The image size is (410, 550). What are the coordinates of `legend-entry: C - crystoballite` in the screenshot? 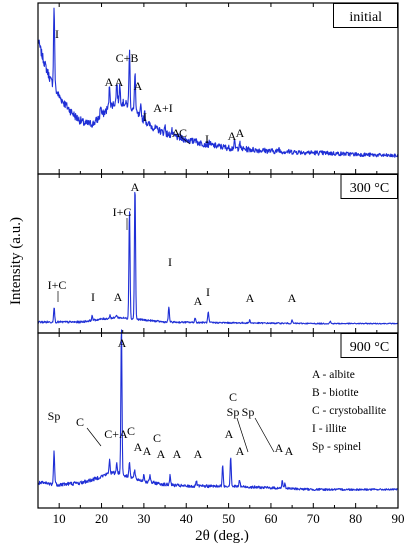 It's located at (349, 411).